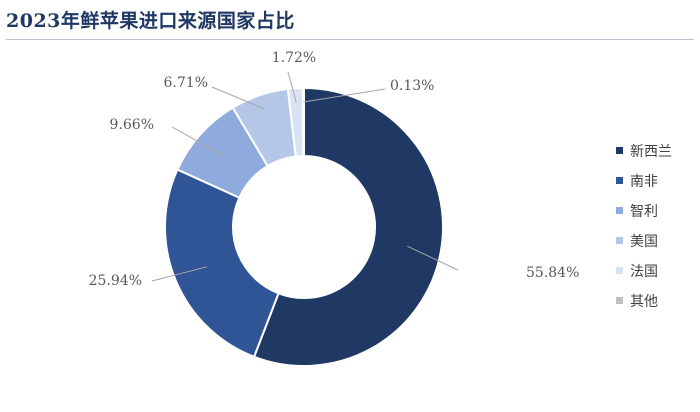 This screenshot has width=700, height=412. Describe the element at coordinates (412, 86) in the screenshot. I see `data-label-6: 0.13%` at that location.